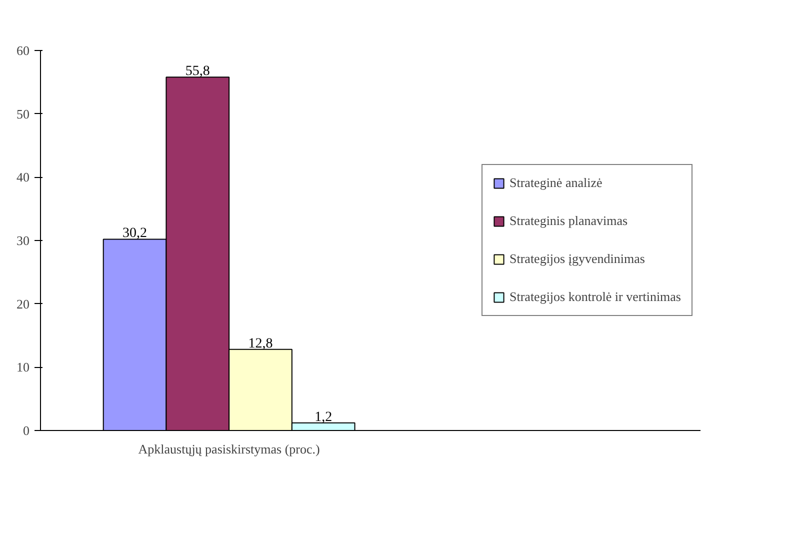 This screenshot has width=786, height=555. Describe the element at coordinates (23, 367) in the screenshot. I see `y-tick-label: 10` at that location.